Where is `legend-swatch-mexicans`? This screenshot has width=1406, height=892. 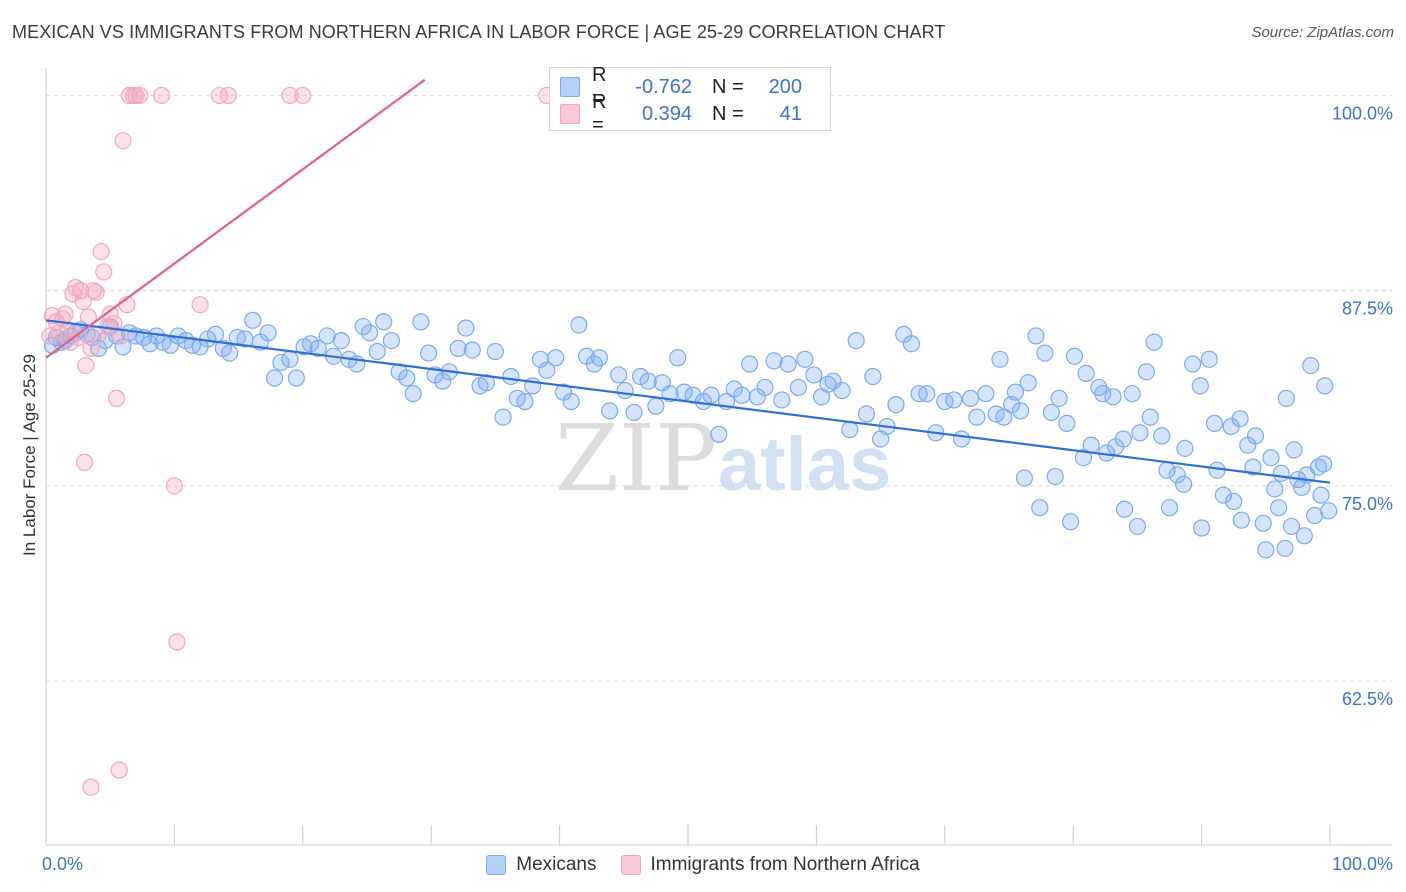
legend-swatch-mexicans is located at coordinates (496, 865).